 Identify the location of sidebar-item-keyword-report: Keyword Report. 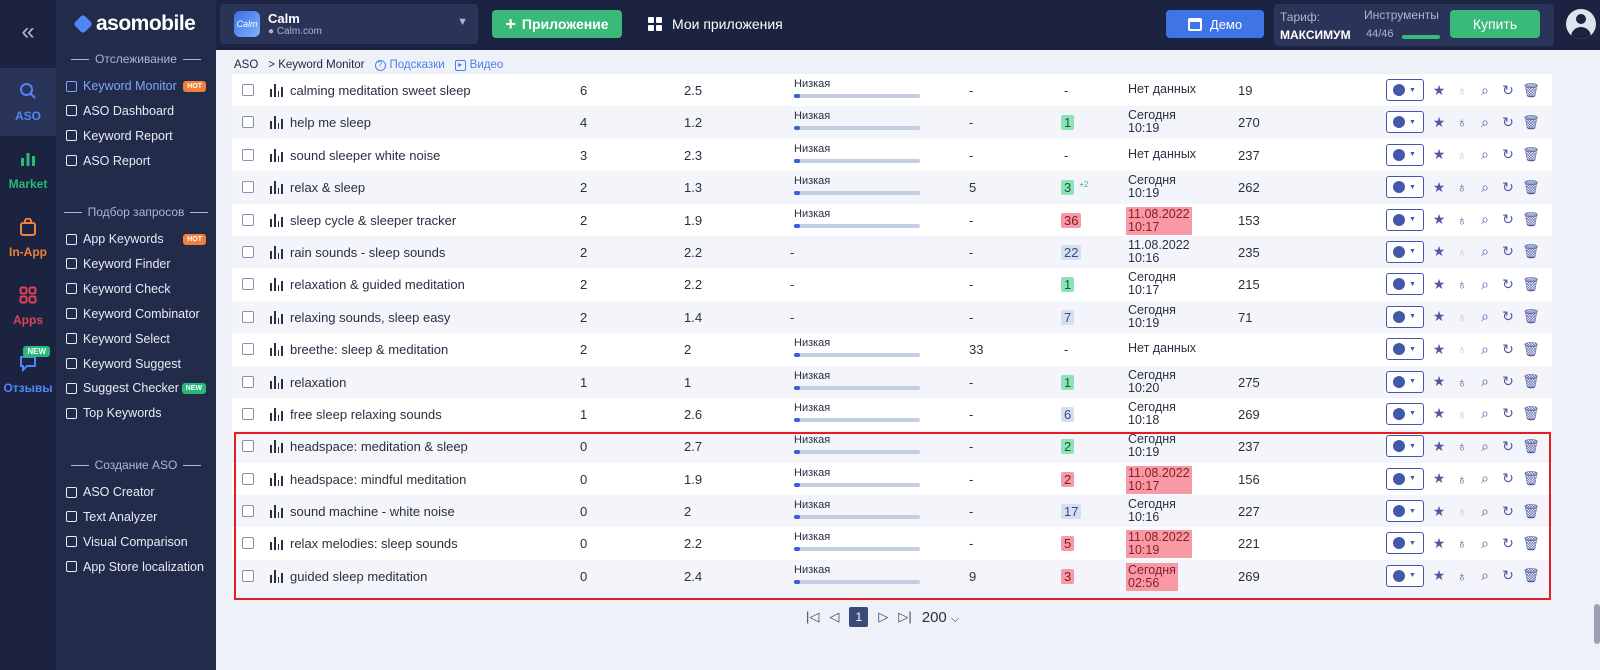
(137, 136).